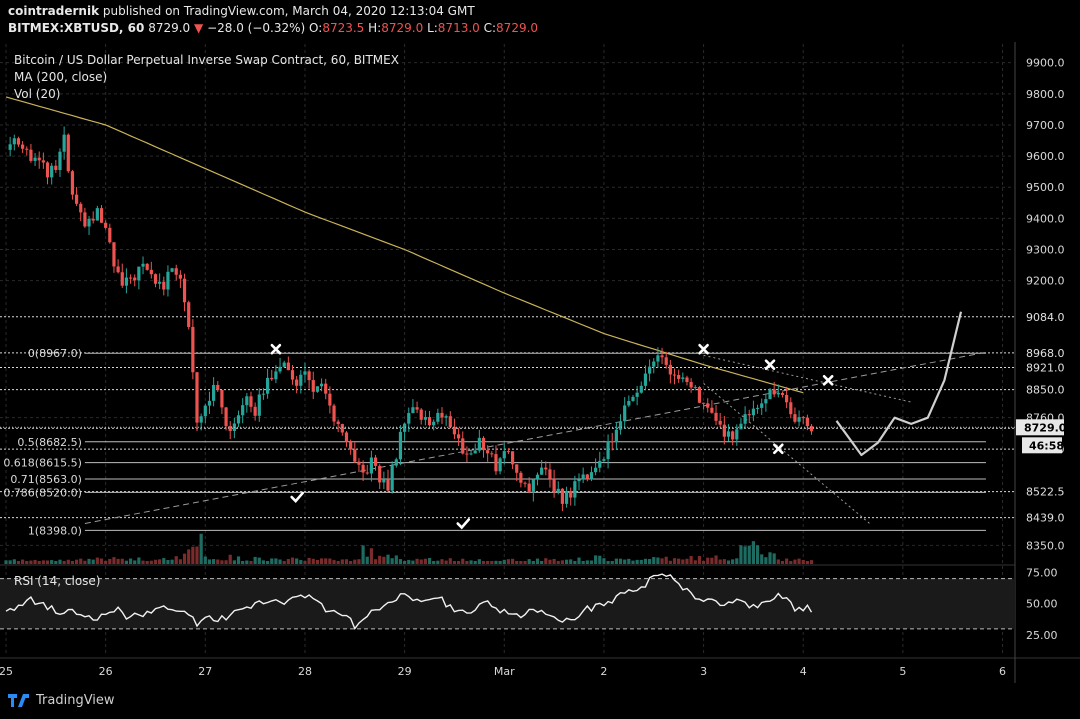  What do you see at coordinates (504, 671) in the screenshot?
I see `time-axis-label: Mar` at bounding box center [504, 671].